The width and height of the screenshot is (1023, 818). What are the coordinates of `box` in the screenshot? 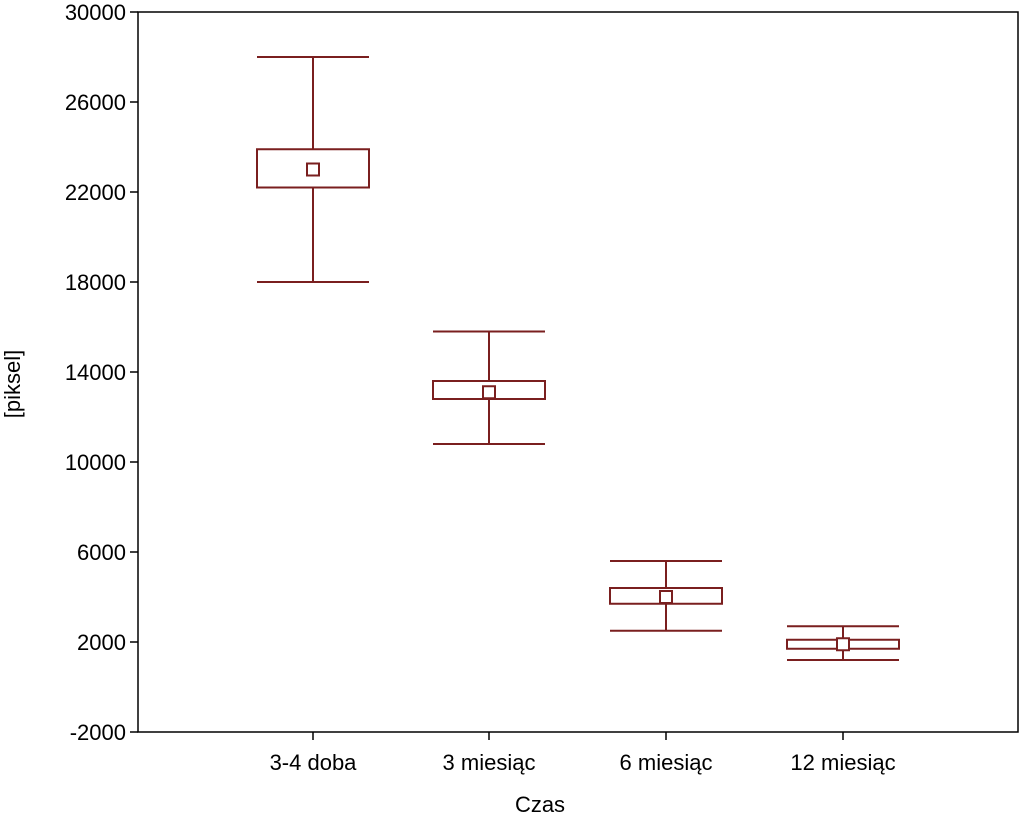 It's located at (313, 168).